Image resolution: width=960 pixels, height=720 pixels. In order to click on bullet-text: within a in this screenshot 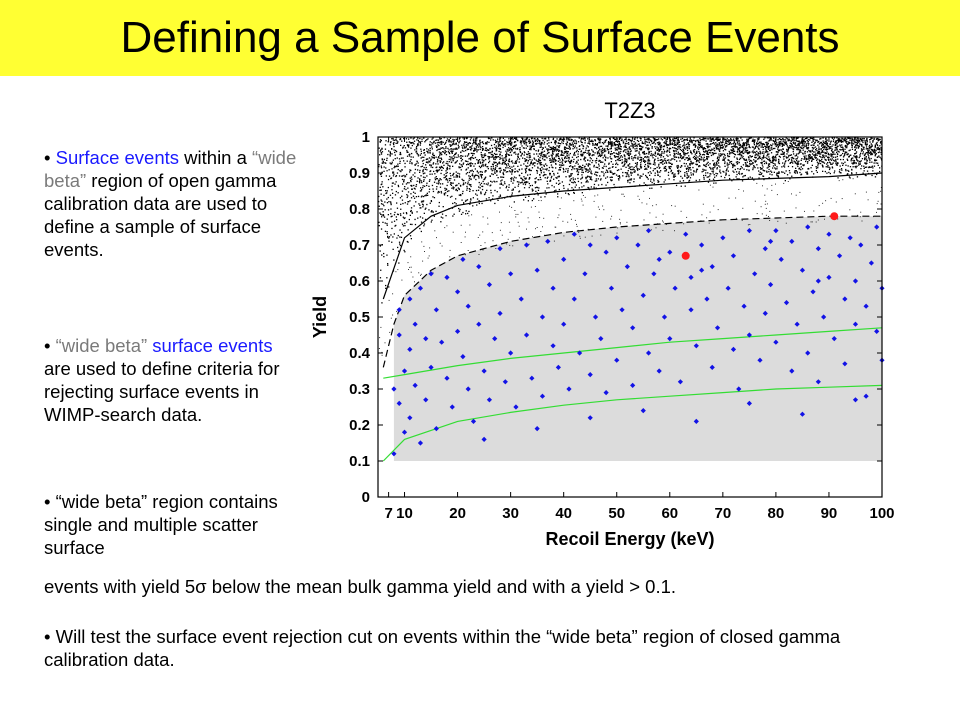, I will do `click(216, 157)`.